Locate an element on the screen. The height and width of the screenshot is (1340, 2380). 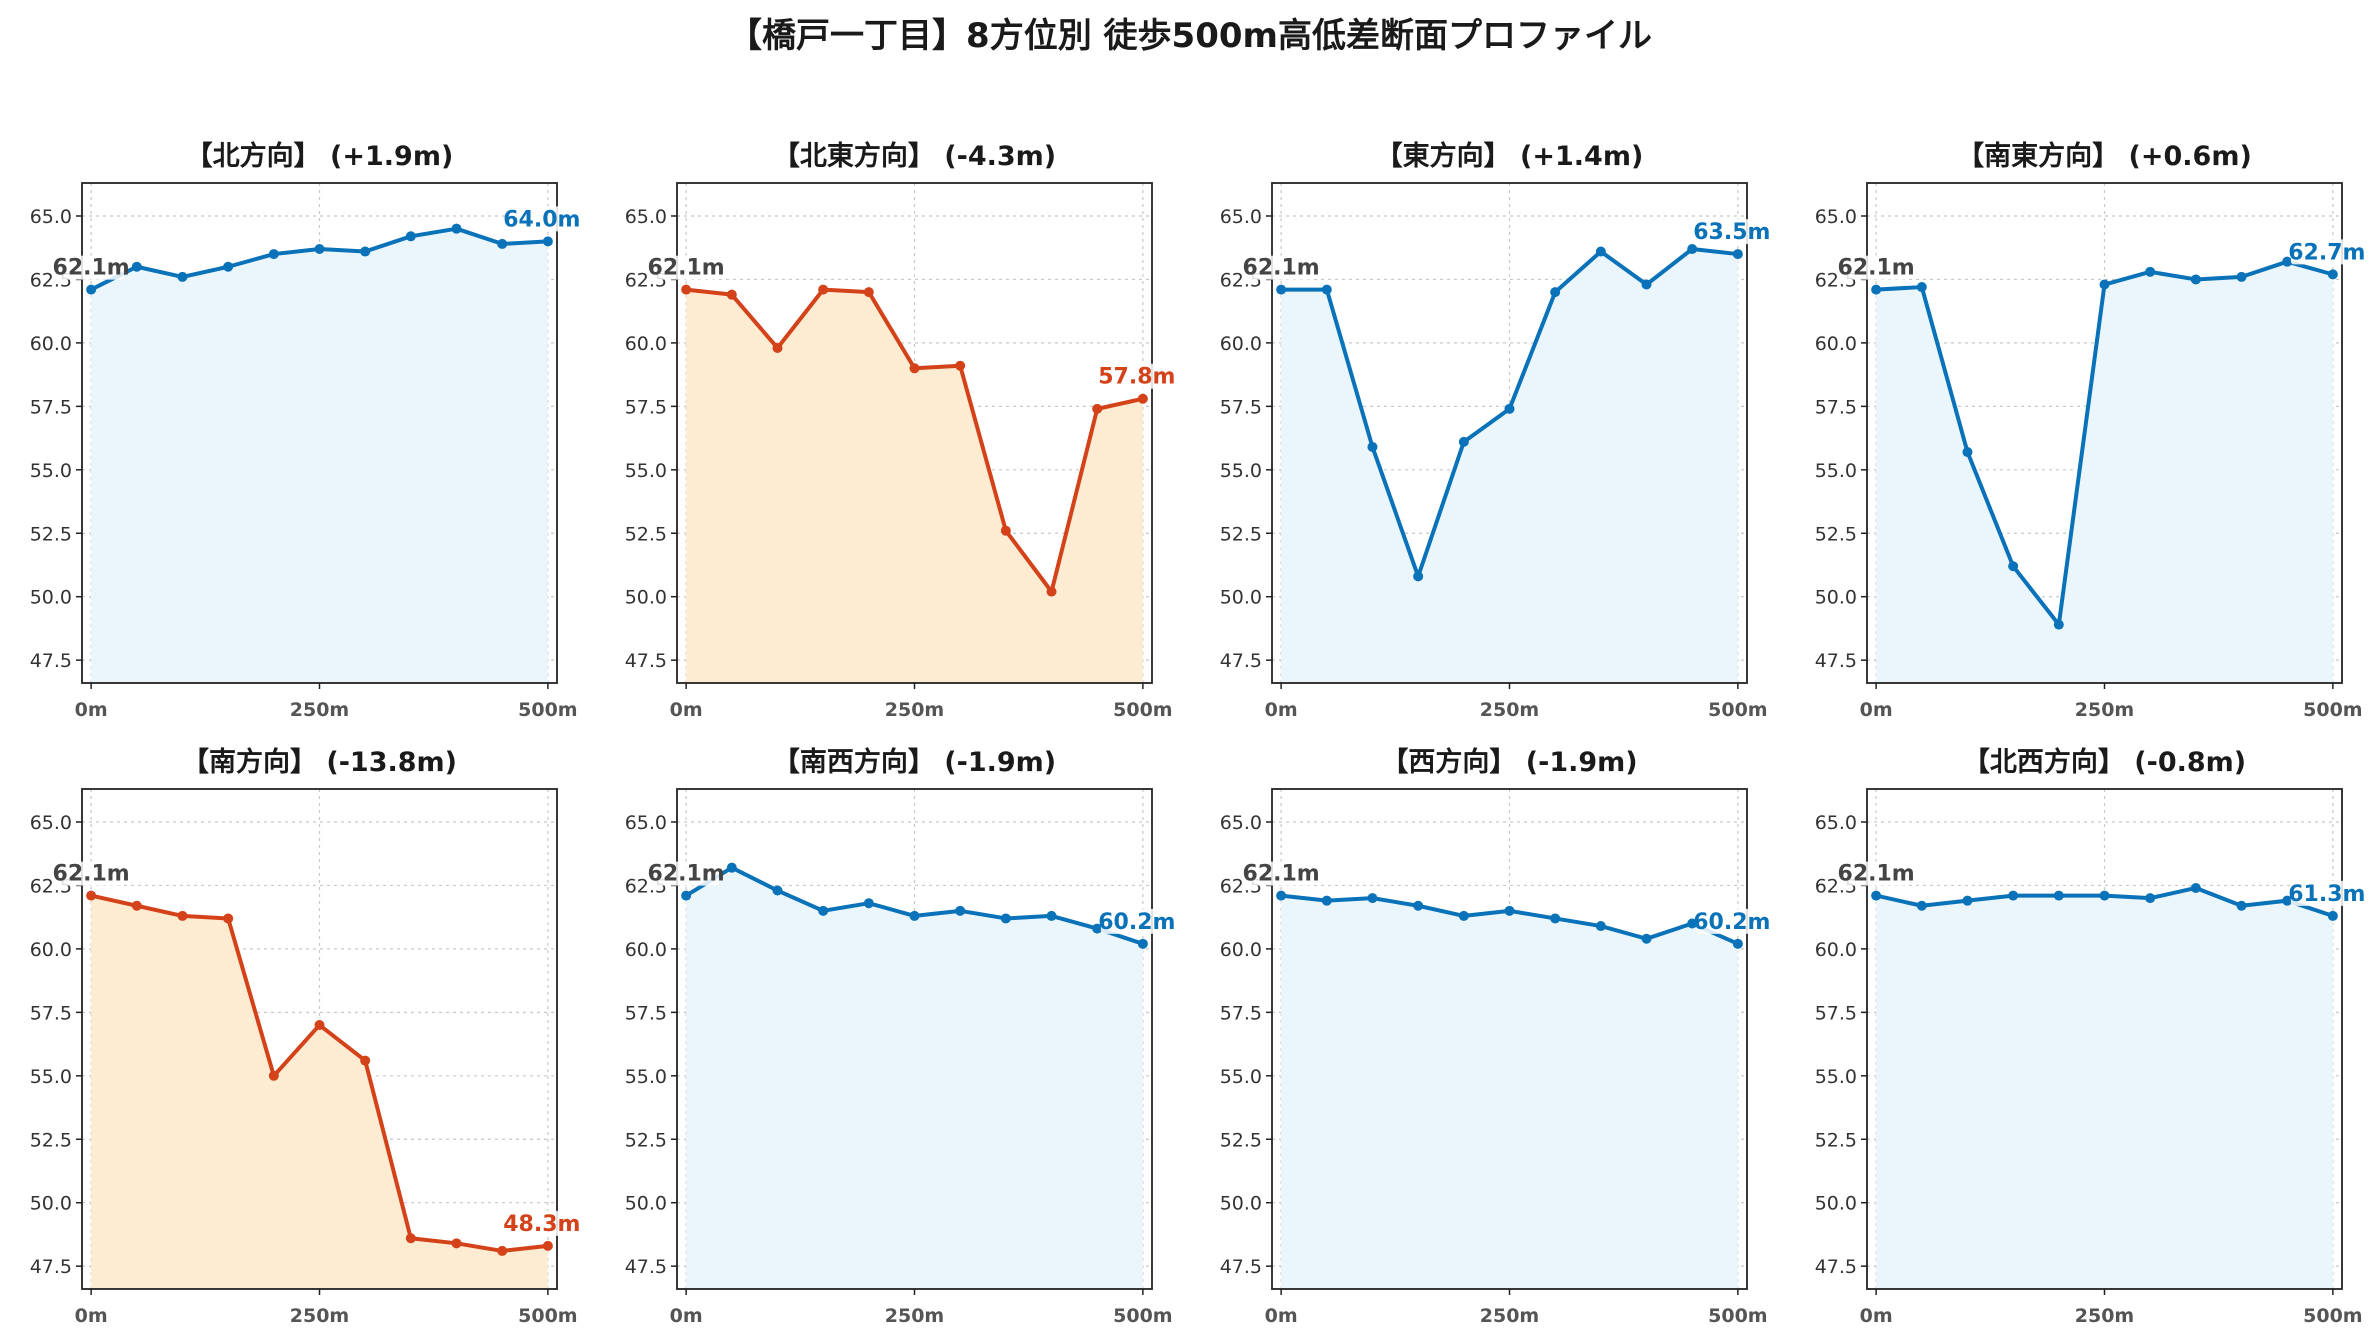
panel-title: 【北東方向】 (-4.3m) is located at coordinates (914, 156).